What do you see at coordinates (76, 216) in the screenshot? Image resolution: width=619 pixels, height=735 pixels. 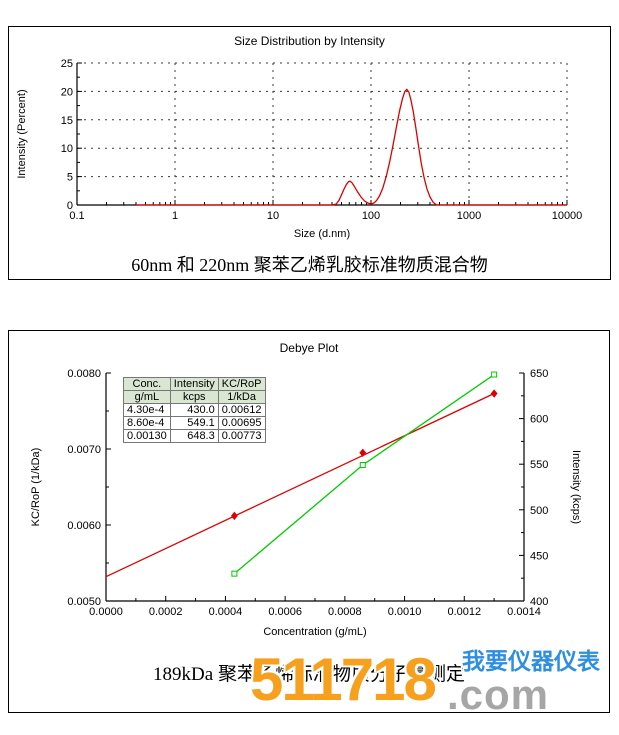 I see `x-tick-label: 0.1` at bounding box center [76, 216].